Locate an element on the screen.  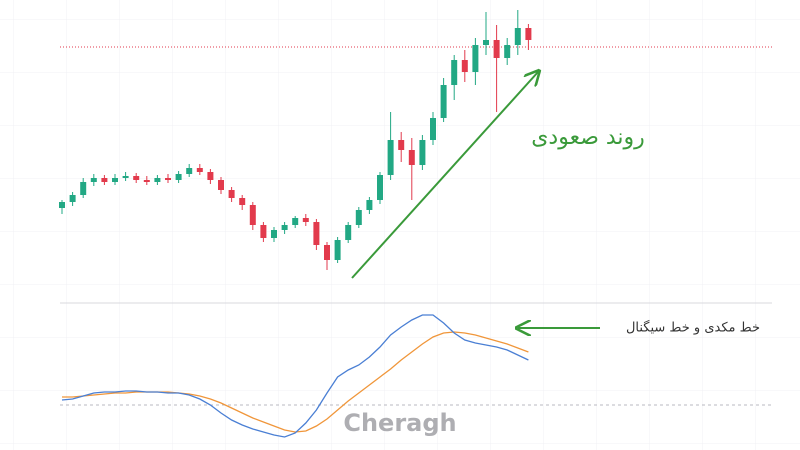
indicator-line is located at coordinates (295, 382).